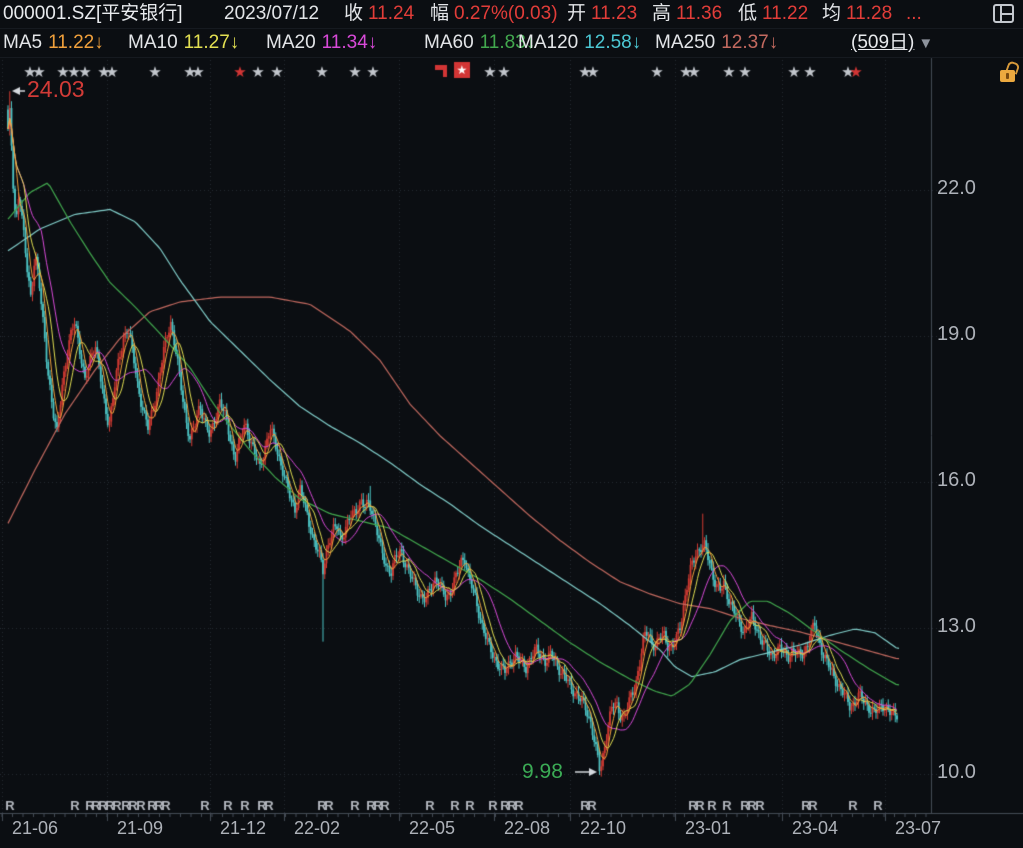  I want to click on quote-field-close: 收 11.24, so click(379, 13).